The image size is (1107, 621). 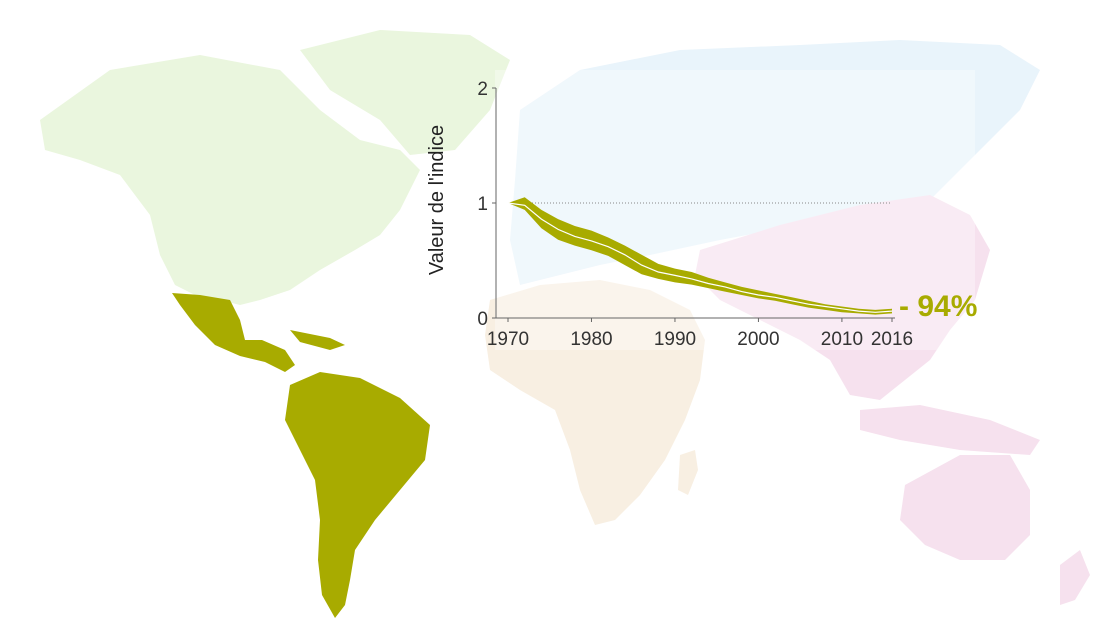 I want to click on y-tick-label: 0, so click(x=482, y=319).